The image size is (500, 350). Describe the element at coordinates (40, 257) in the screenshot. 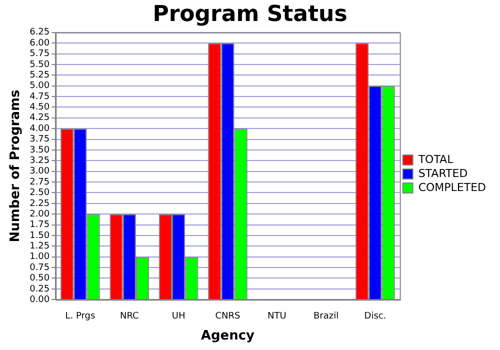

I see `y-tick-label: 1.00` at that location.